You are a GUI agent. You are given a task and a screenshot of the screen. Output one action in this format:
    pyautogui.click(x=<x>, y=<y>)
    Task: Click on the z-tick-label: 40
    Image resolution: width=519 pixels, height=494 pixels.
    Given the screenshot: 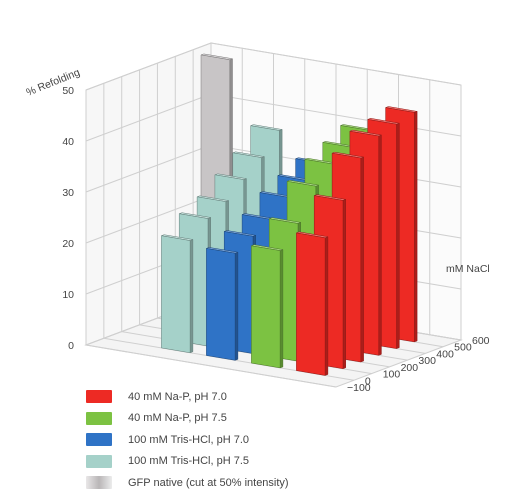 What is the action you would take?
    pyautogui.click(x=68, y=142)
    